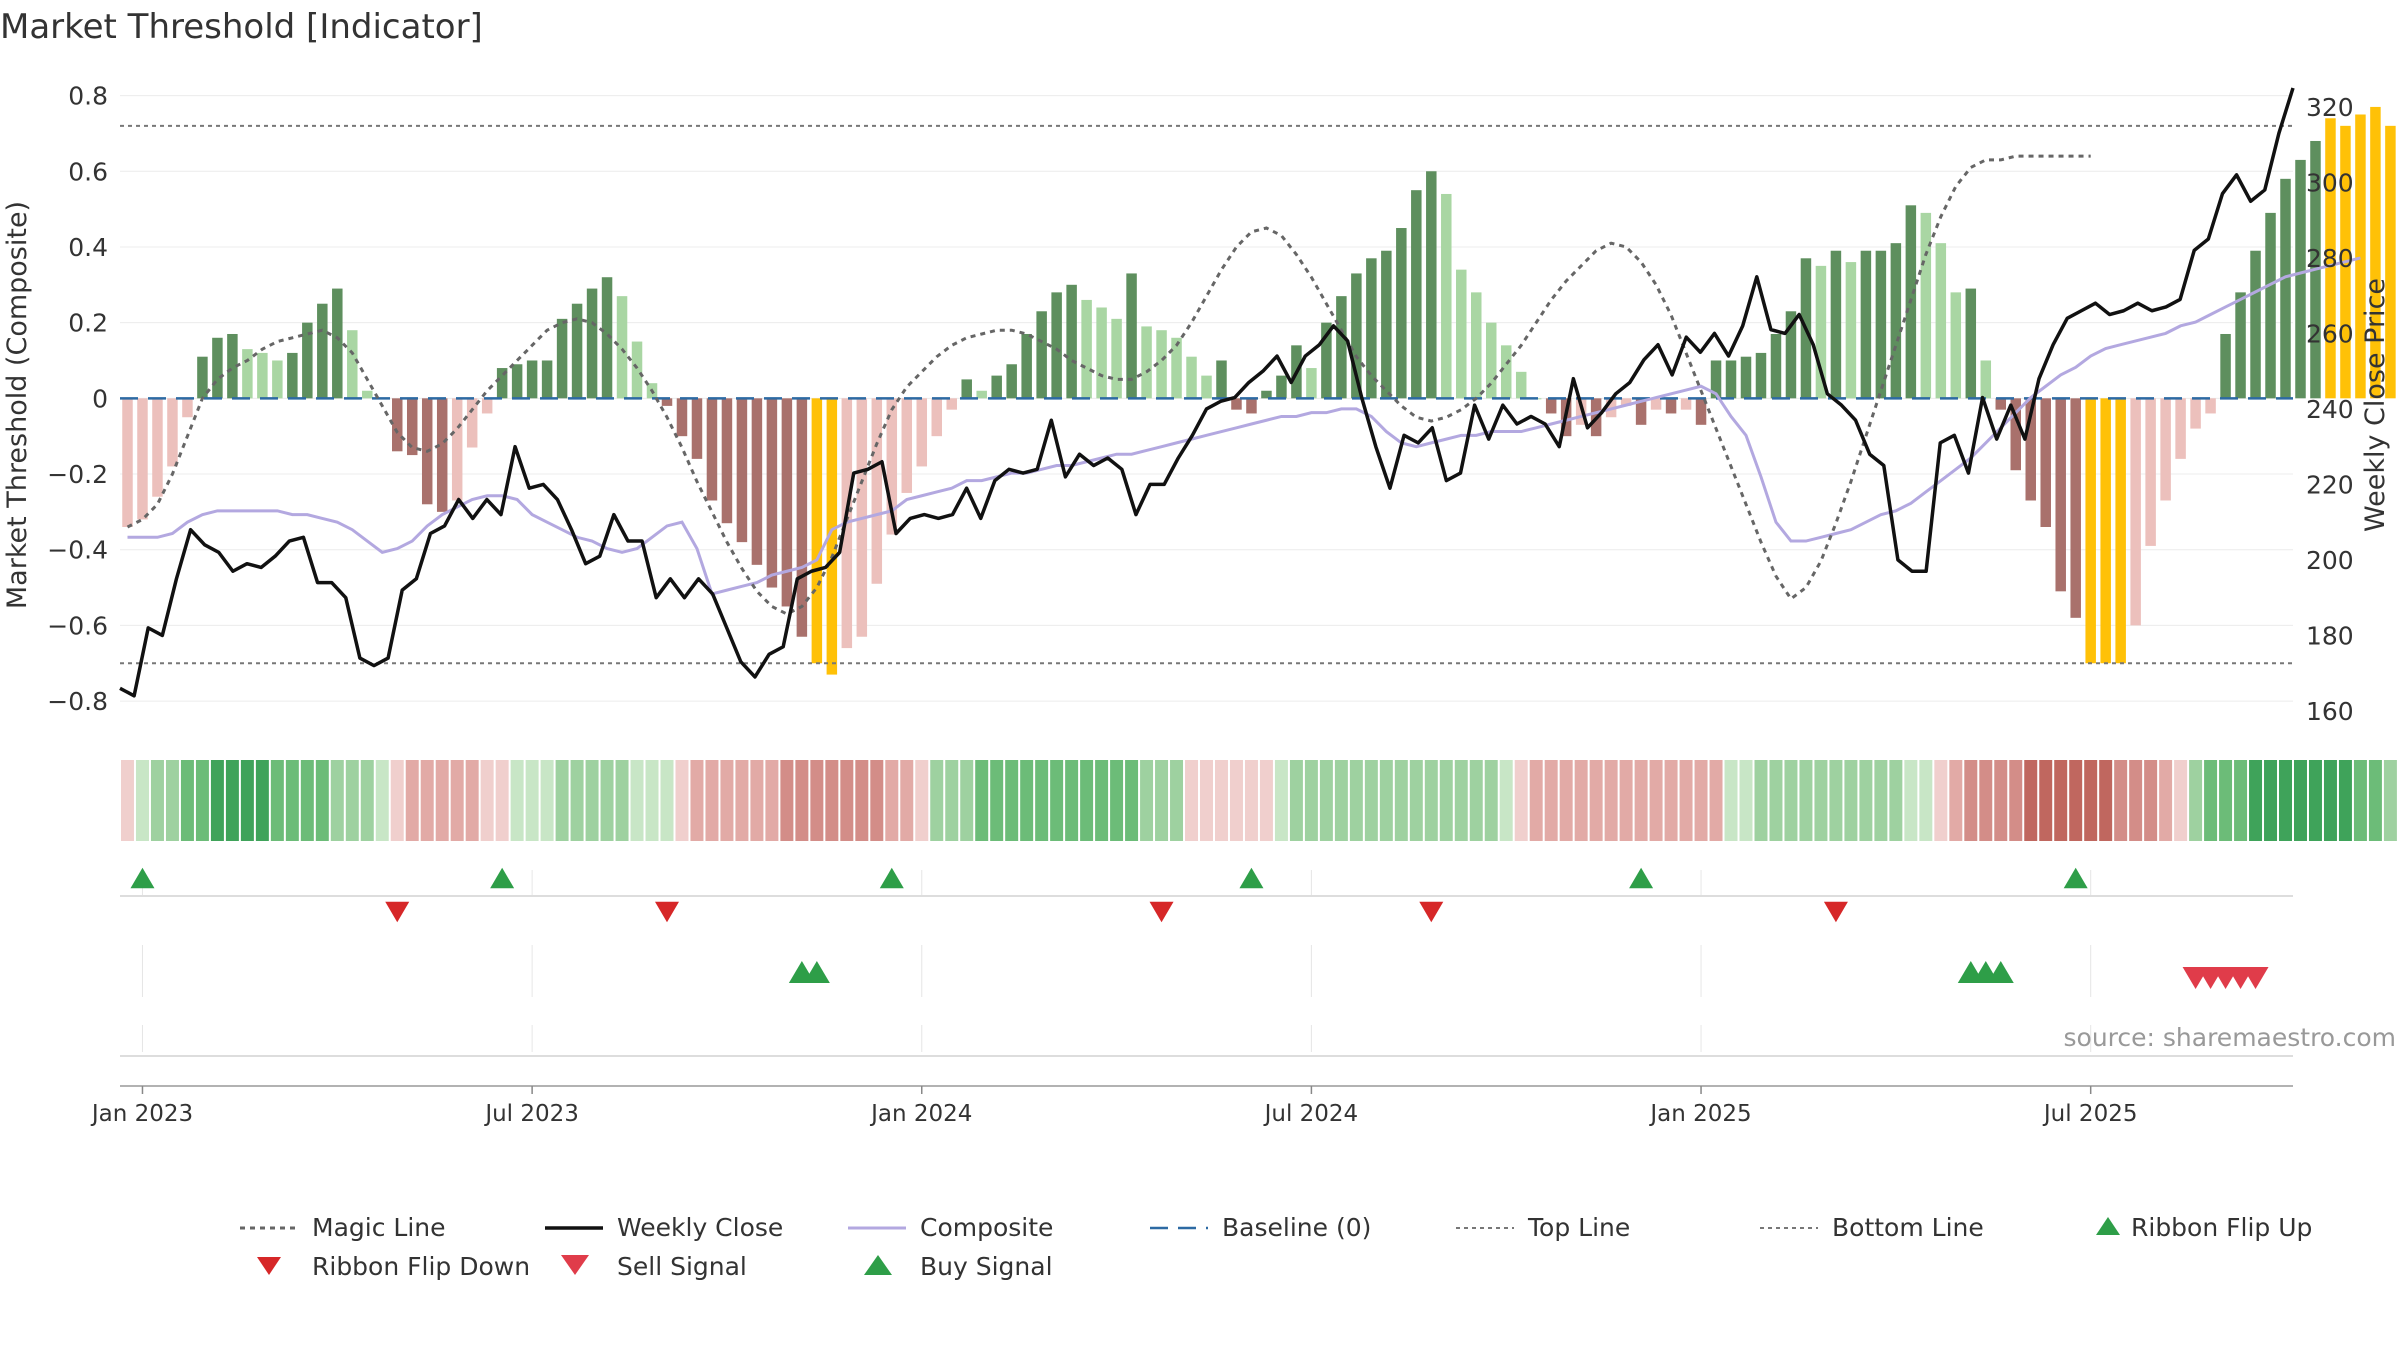 The height and width of the screenshot is (1354, 2400). What do you see at coordinates (77, 701) in the screenshot?
I see `y-left-tick-label: −0.8` at bounding box center [77, 701].